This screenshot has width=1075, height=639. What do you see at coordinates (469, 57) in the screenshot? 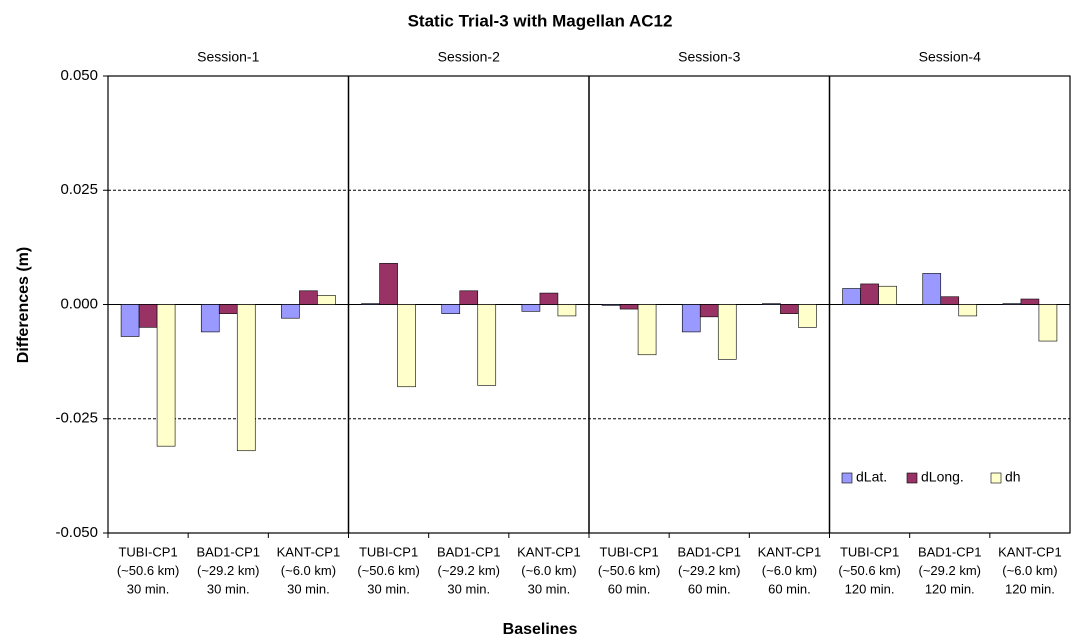
I see `session-label: Session-2` at bounding box center [469, 57].